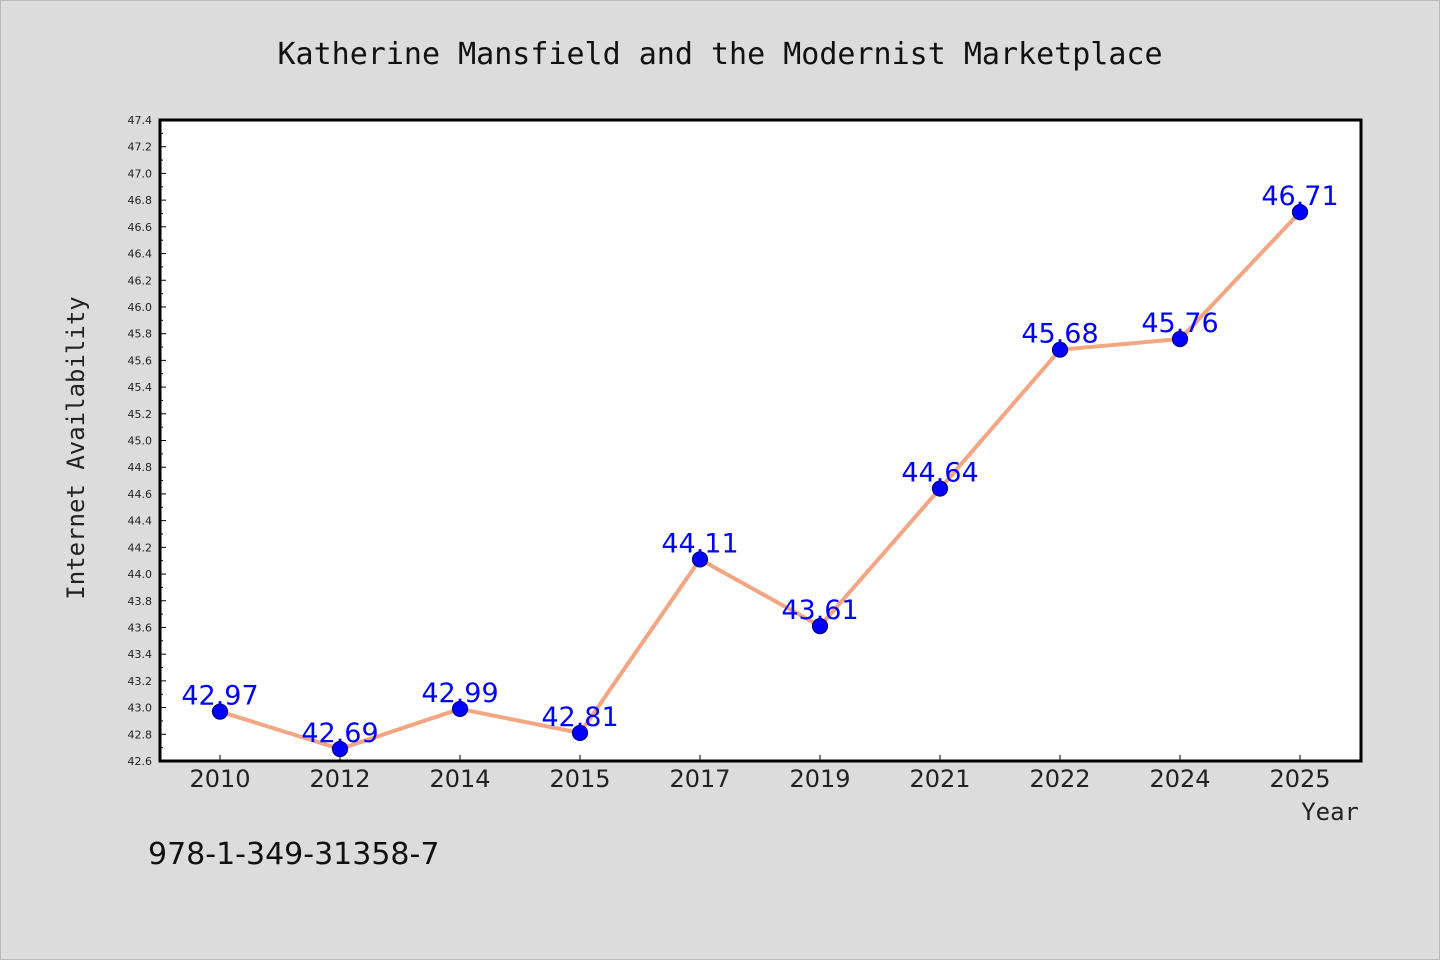 The height and width of the screenshot is (960, 1440). What do you see at coordinates (140, 441) in the screenshot?
I see `y-tick-label: 45.0` at bounding box center [140, 441].